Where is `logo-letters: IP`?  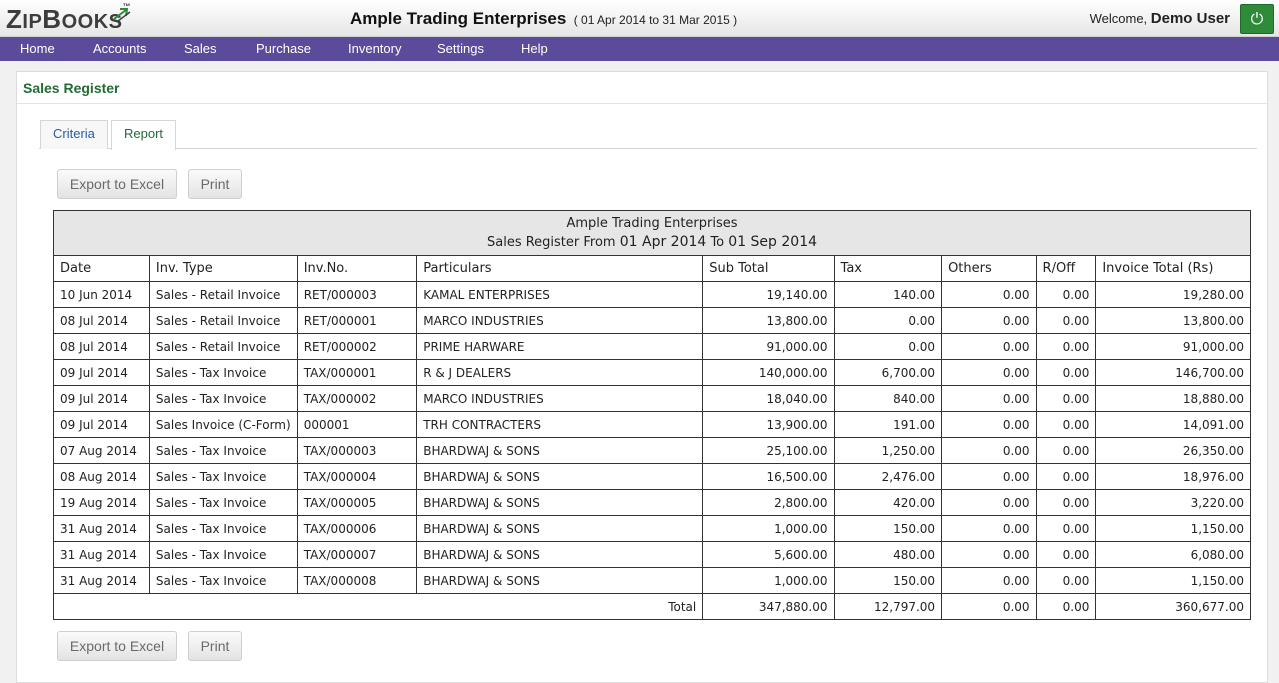 logo-letters: IP is located at coordinates (32, 22).